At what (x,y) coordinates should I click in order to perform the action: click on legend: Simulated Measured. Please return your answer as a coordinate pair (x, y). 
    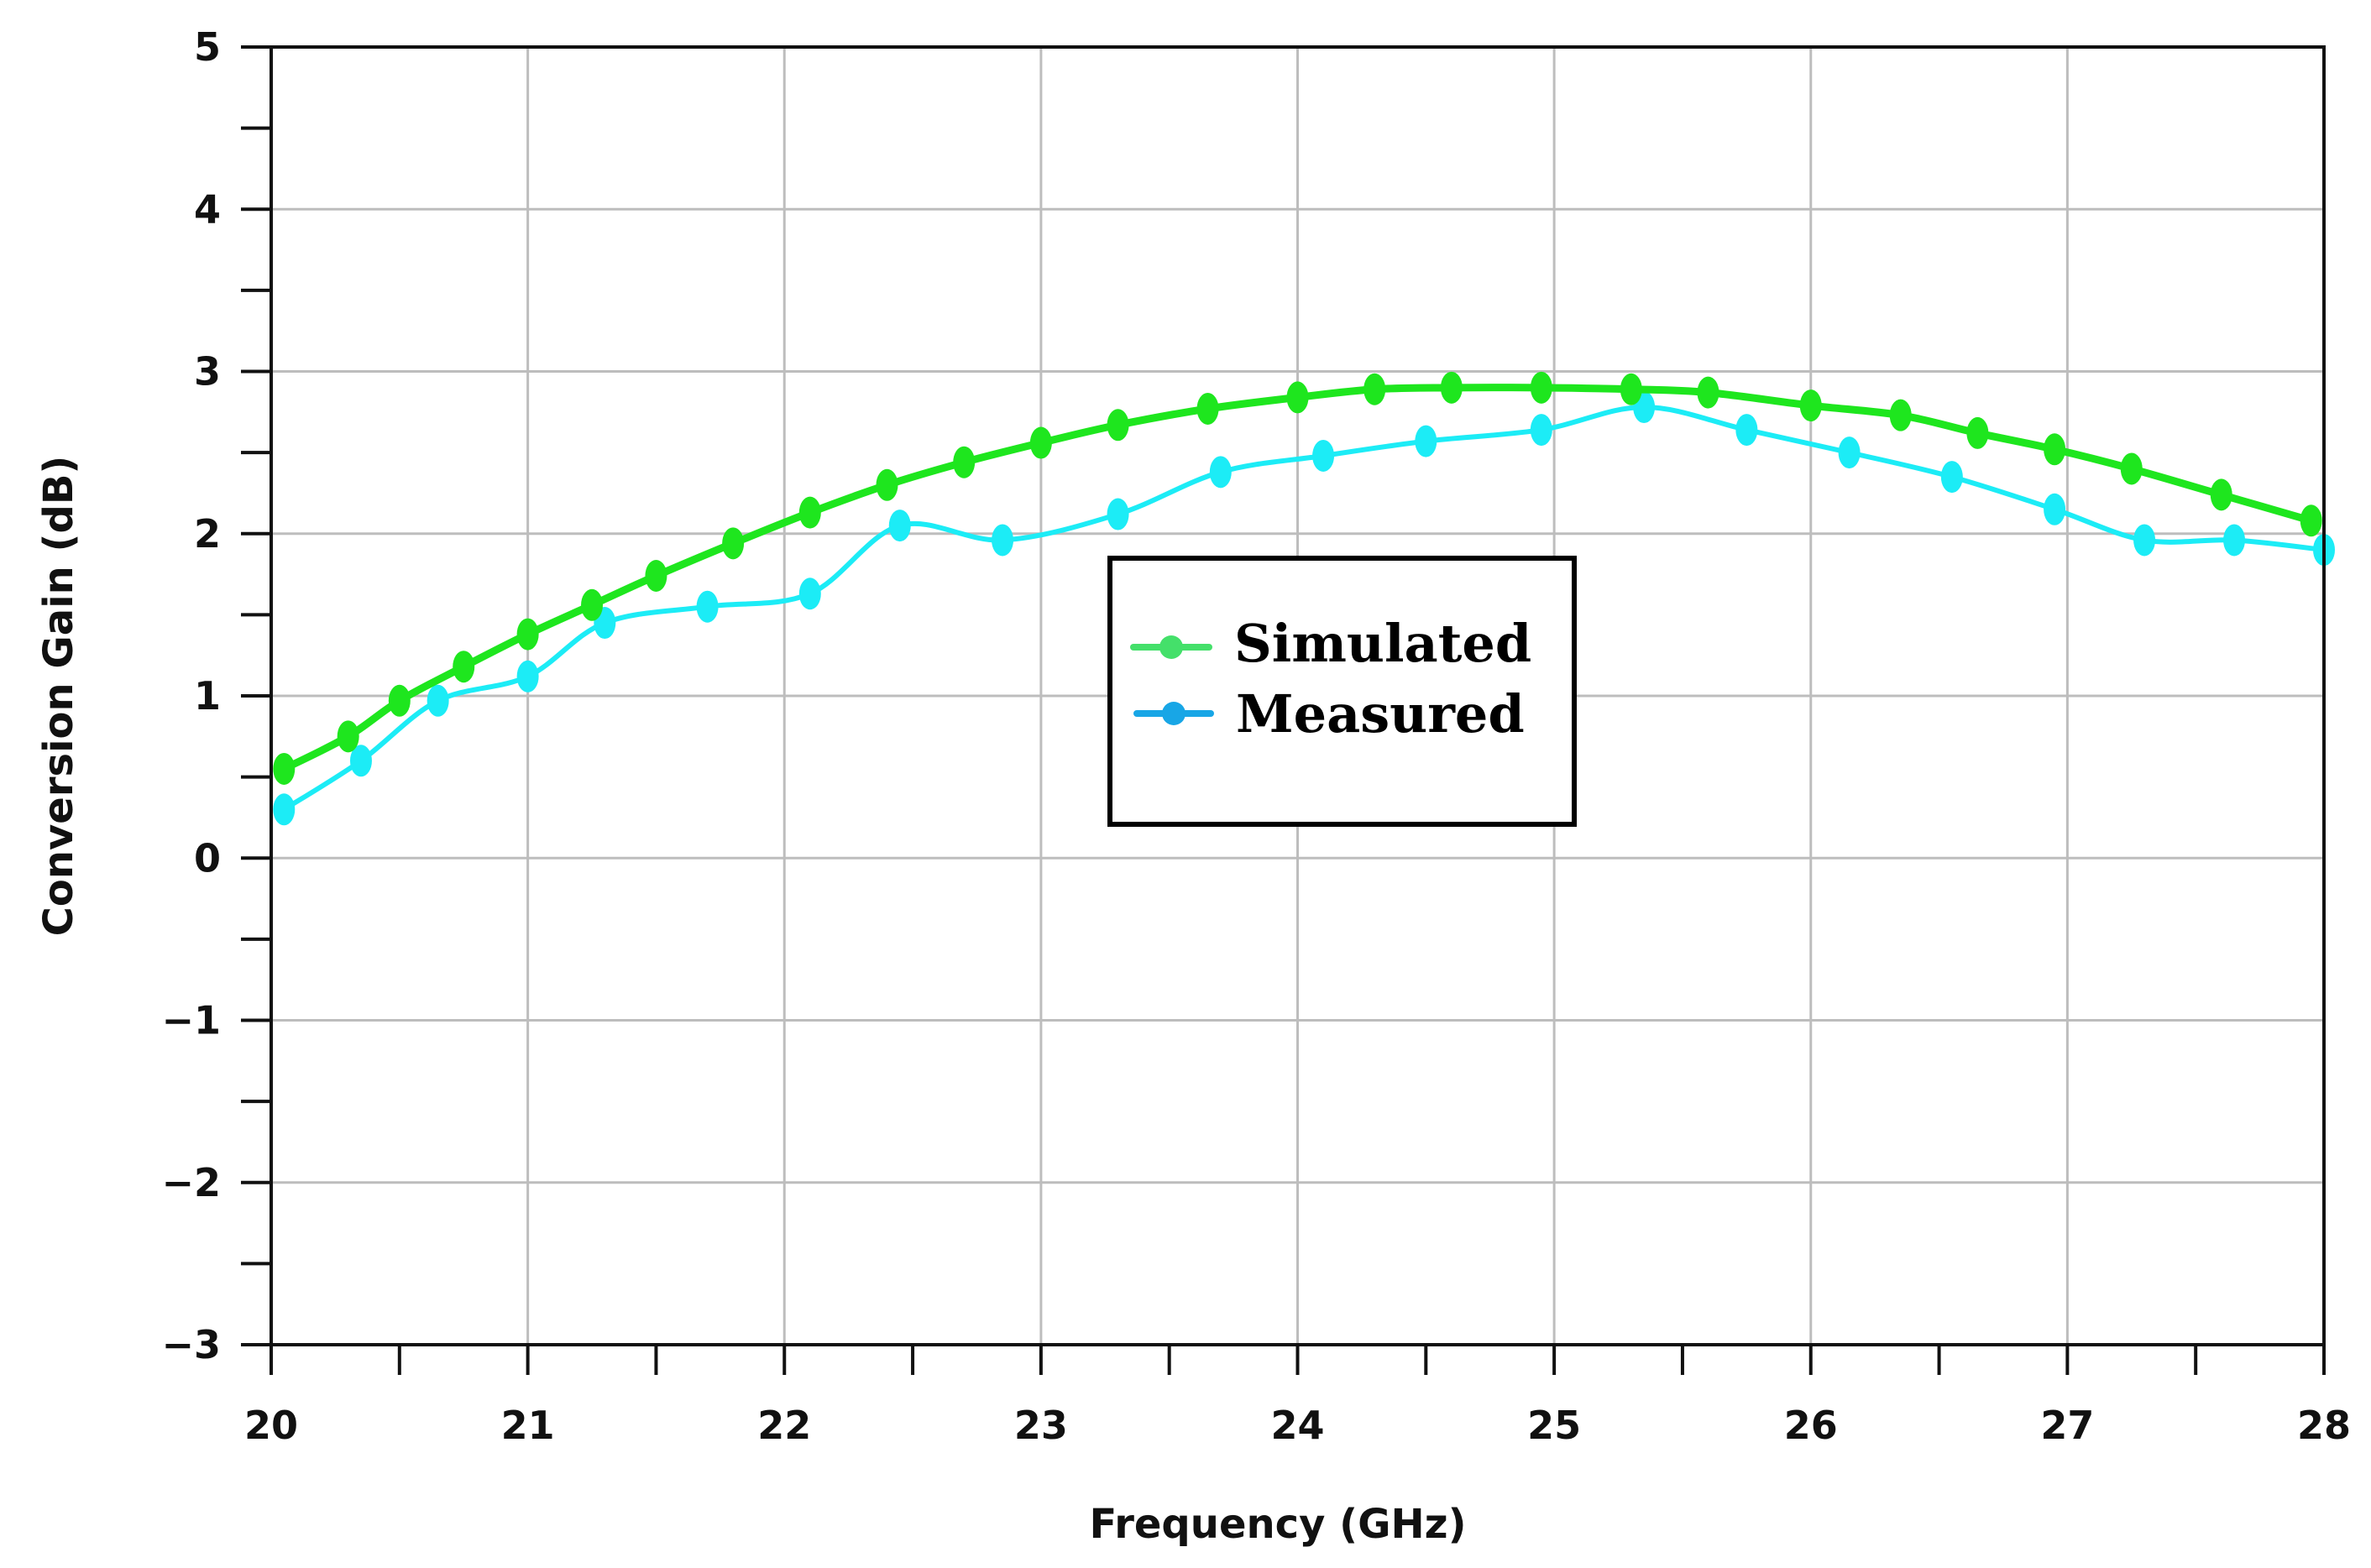
    Looking at the image, I should click on (1342, 691).